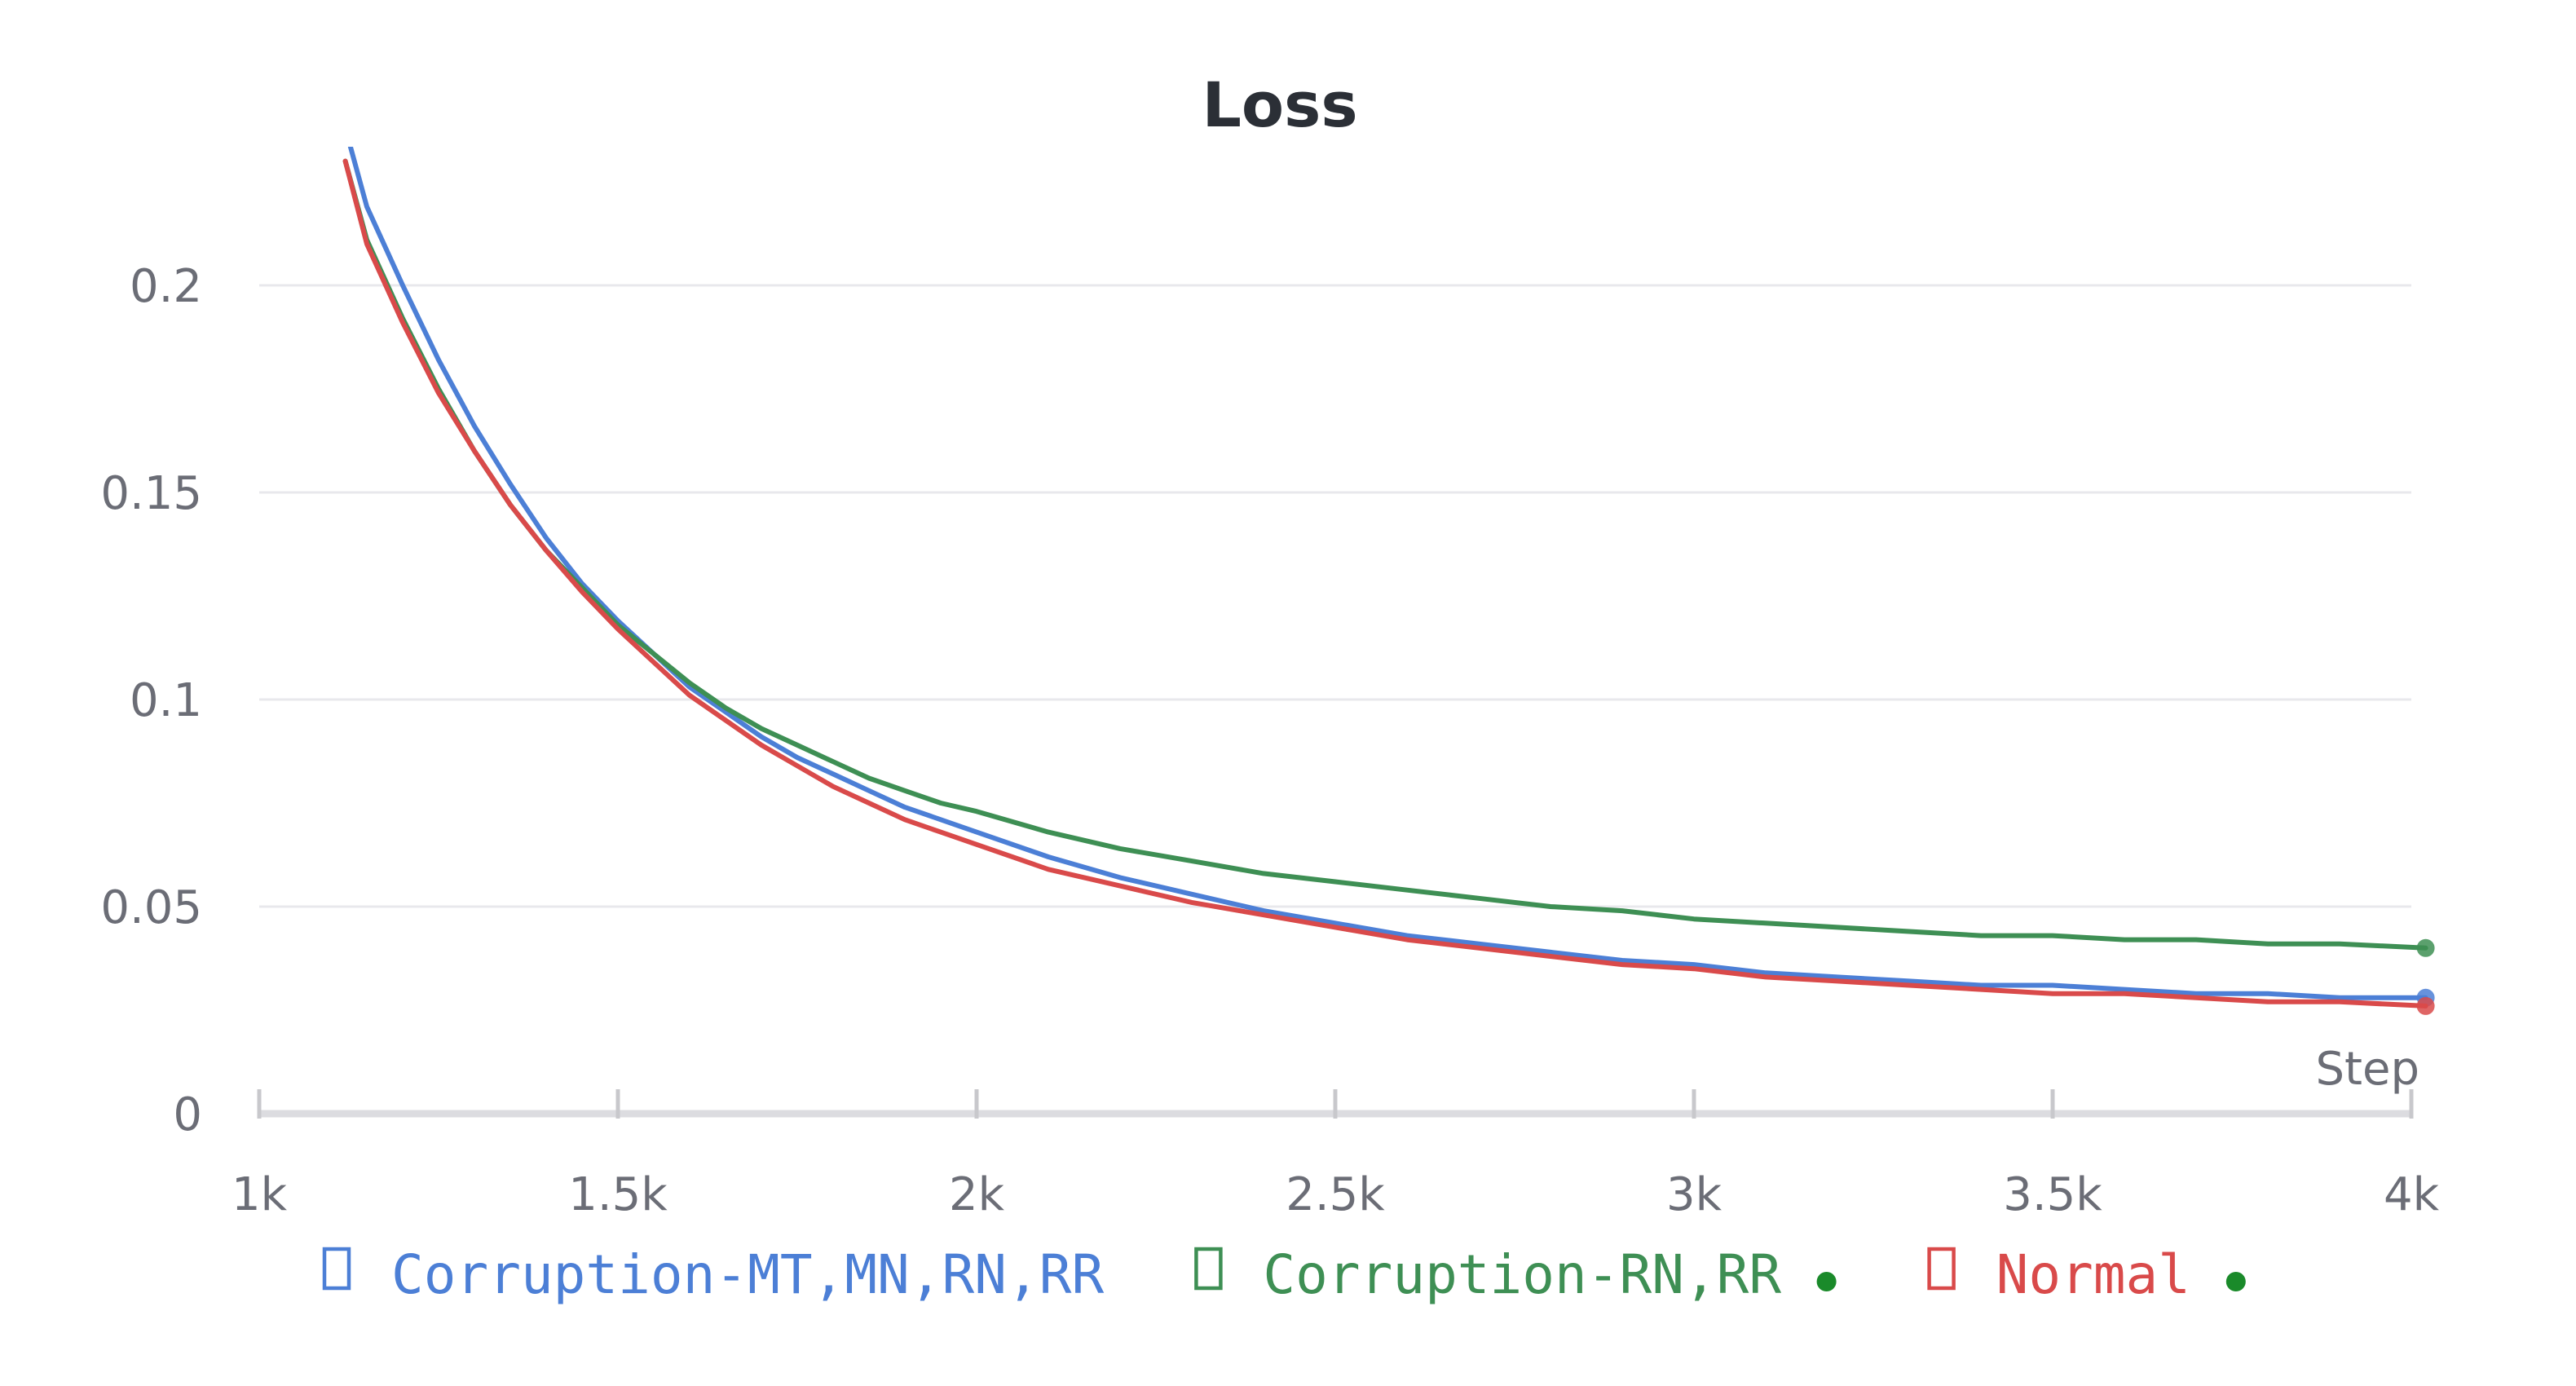  I want to click on legend-item: Corruption-MT,MN,RN,RR, so click(713, 1275).